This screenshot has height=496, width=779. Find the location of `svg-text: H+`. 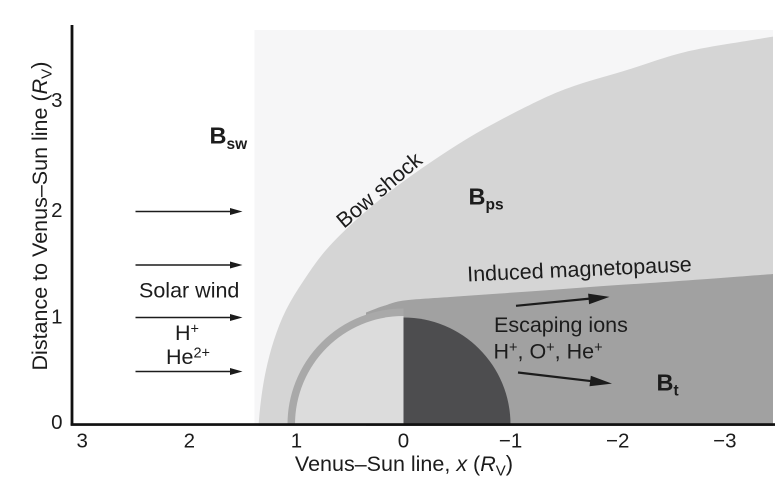

svg-text: H+ is located at coordinates (187, 333).